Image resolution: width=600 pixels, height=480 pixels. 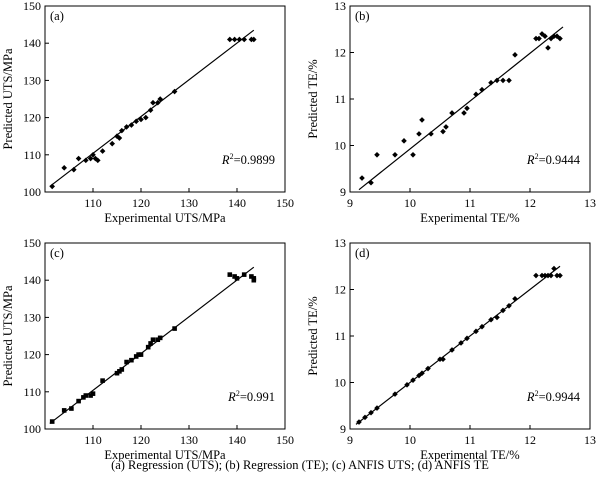 What do you see at coordinates (141, 203) in the screenshot?
I see `x-tick-label: 120` at bounding box center [141, 203].